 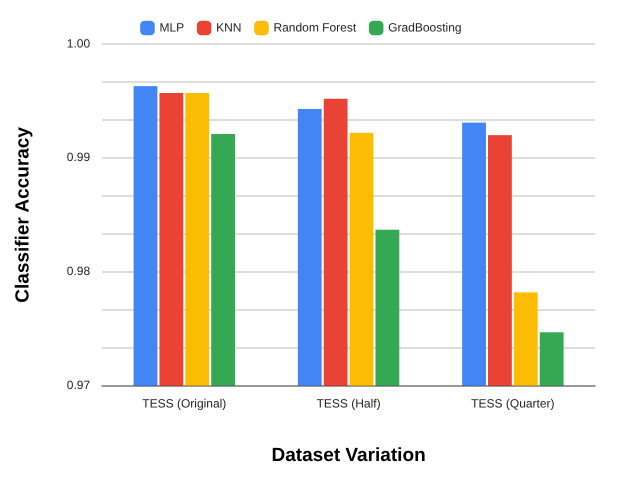 I want to click on y-tick-label: 0.98, so click(x=78, y=271).